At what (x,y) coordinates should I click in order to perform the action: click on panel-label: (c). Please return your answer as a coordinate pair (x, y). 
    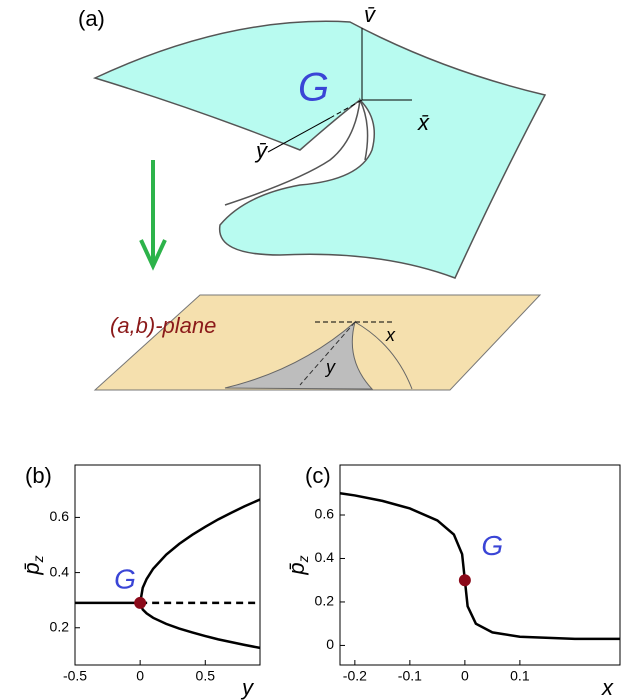
    Looking at the image, I should click on (318, 475).